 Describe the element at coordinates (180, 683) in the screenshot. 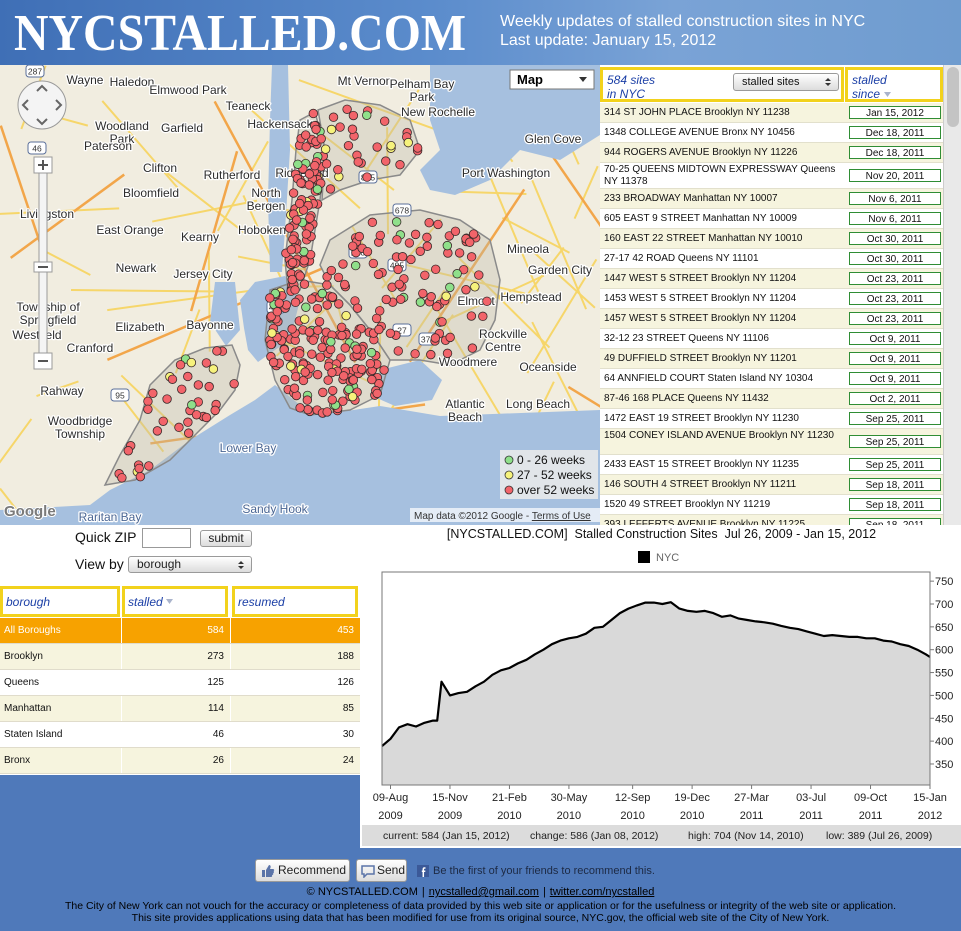

I see `borough-row: Queens 125 126` at that location.